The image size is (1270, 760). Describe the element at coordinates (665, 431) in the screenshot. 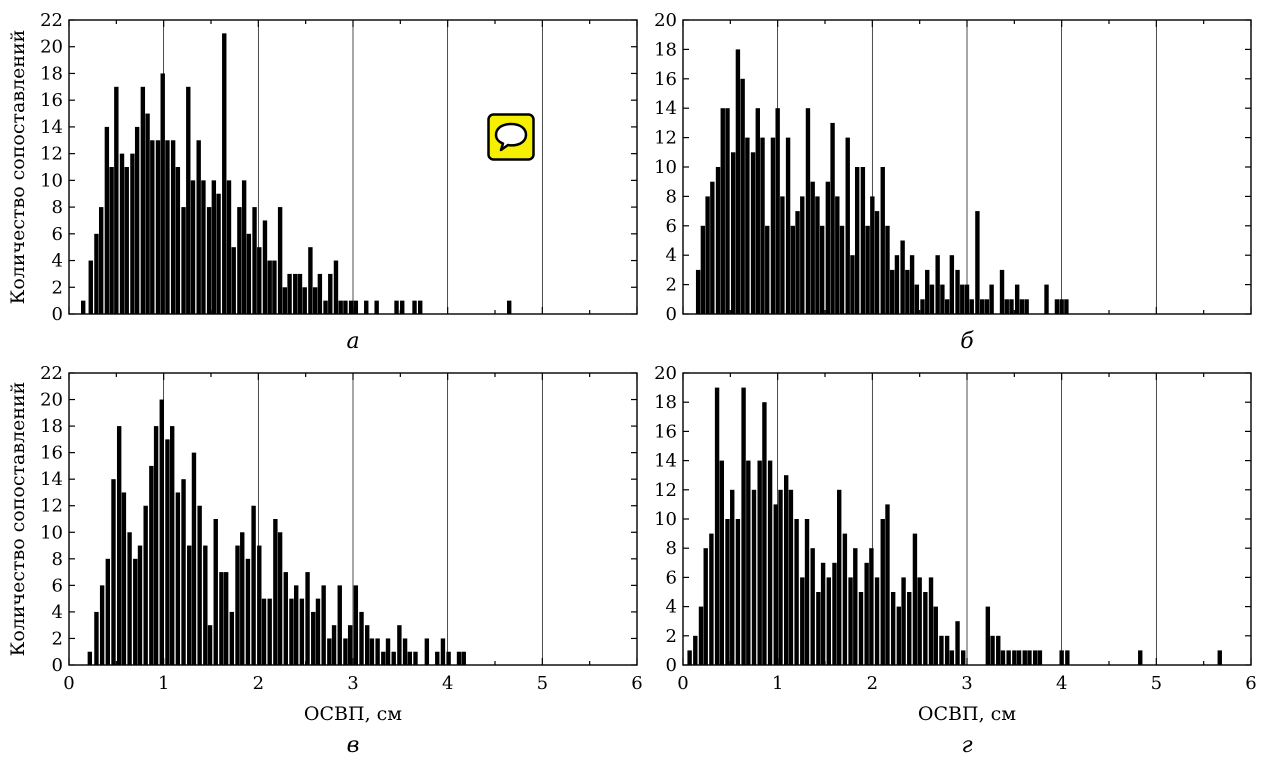

I see `y-tick-label: 16` at that location.